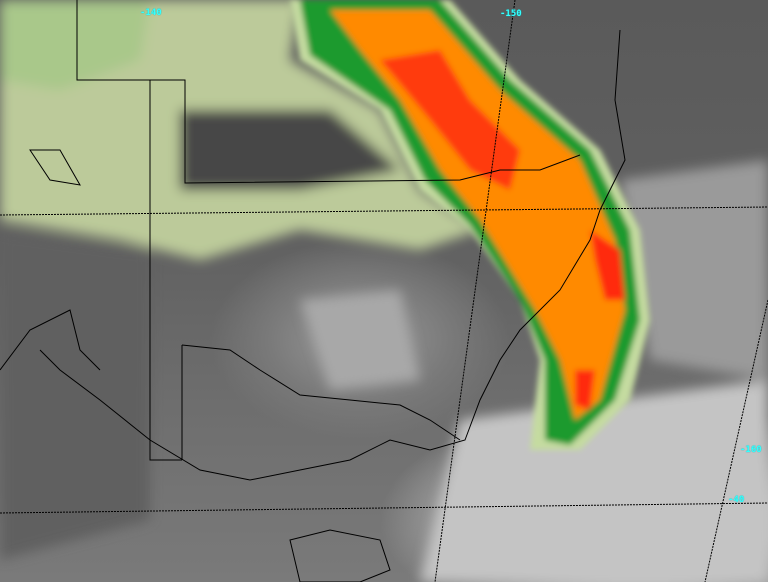 This screenshot has height=582, width=768. What do you see at coordinates (55, 167) in the screenshot?
I see `coastline-west` at bounding box center [55, 167].